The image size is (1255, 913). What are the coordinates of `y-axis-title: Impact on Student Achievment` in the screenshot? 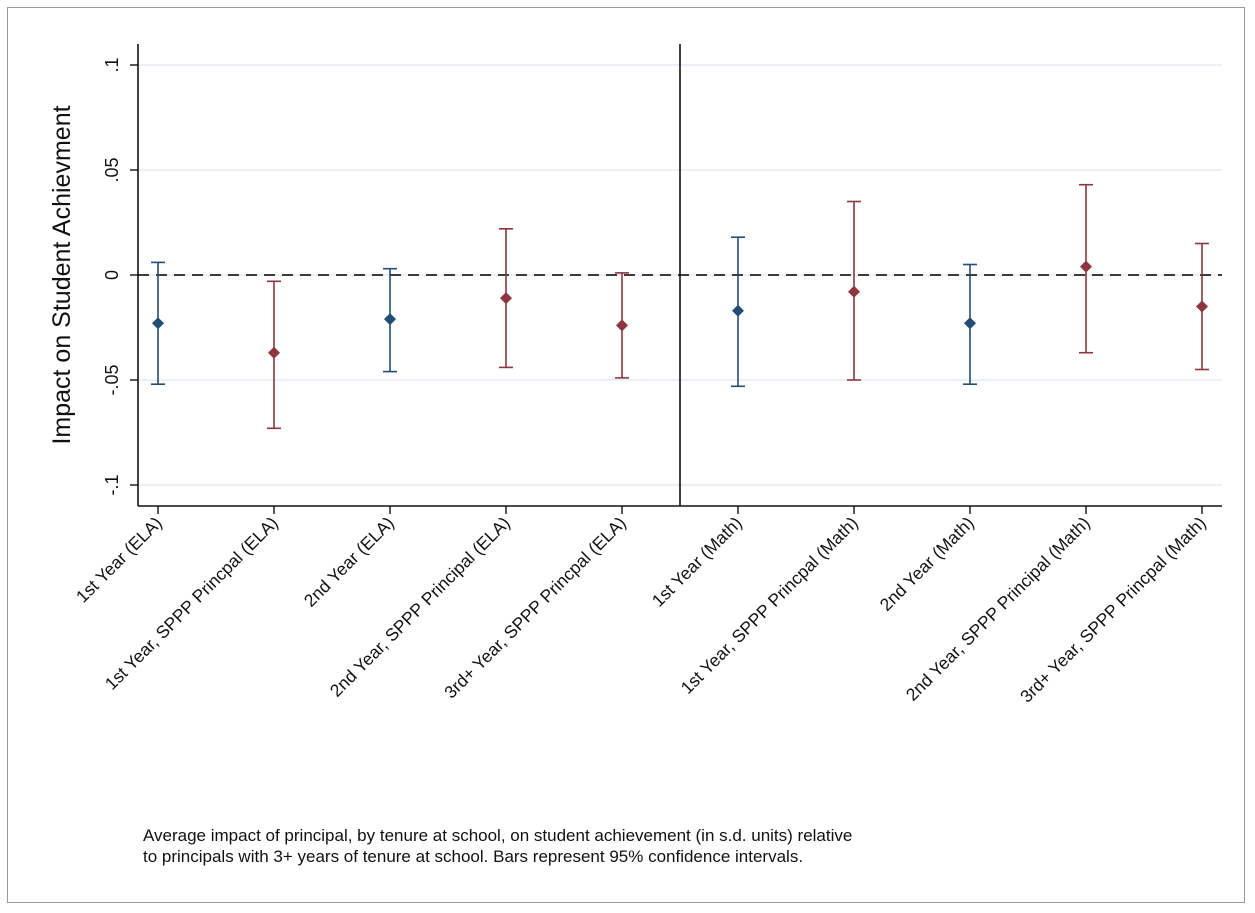 It's located at (62, 274).